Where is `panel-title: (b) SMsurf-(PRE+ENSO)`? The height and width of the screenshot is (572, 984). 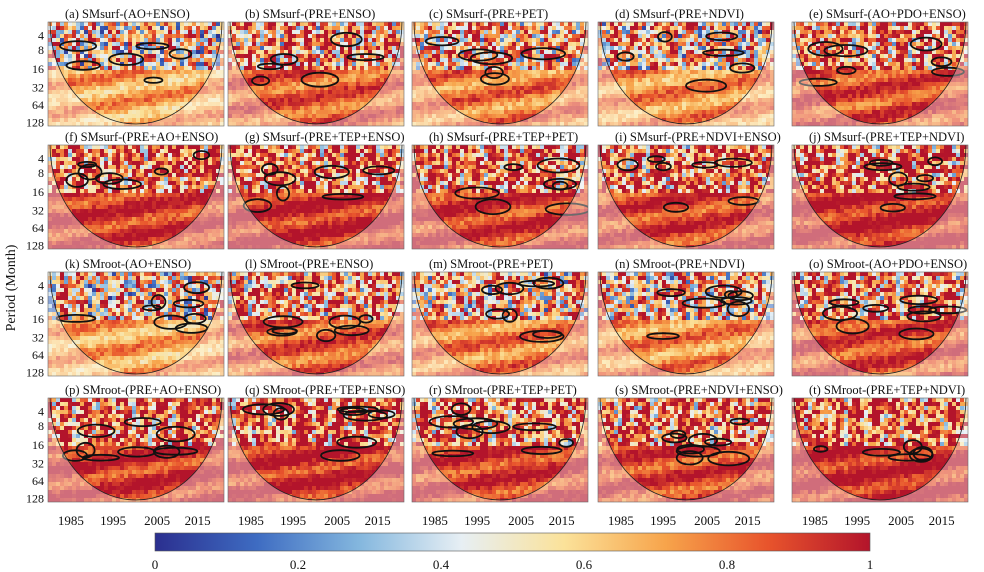 panel-title: (b) SMsurf-(PRE+ENSO) is located at coordinates (310, 14).